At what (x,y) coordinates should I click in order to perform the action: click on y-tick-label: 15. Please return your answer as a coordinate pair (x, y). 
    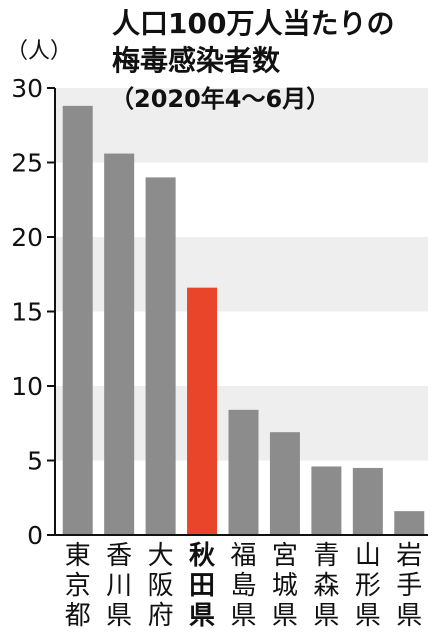
    Looking at the image, I should click on (27, 312).